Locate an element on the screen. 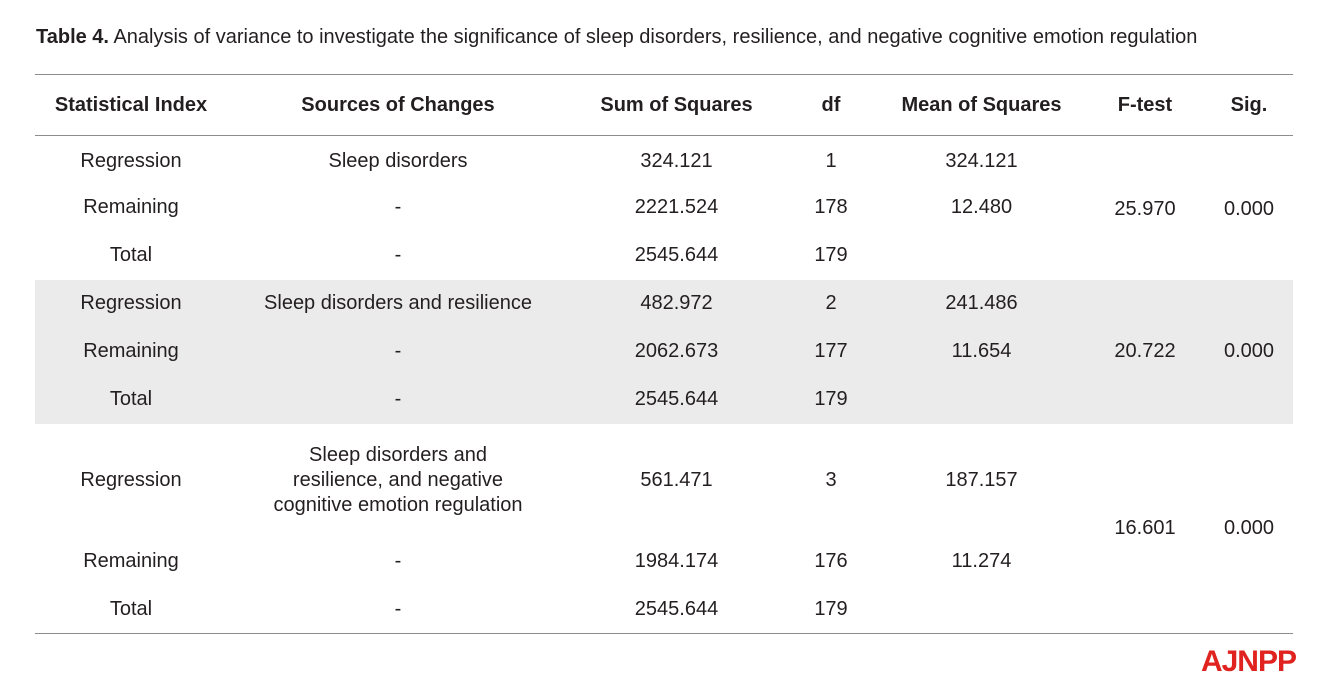 The image size is (1324, 690). cell-df: 2 is located at coordinates (831, 303).